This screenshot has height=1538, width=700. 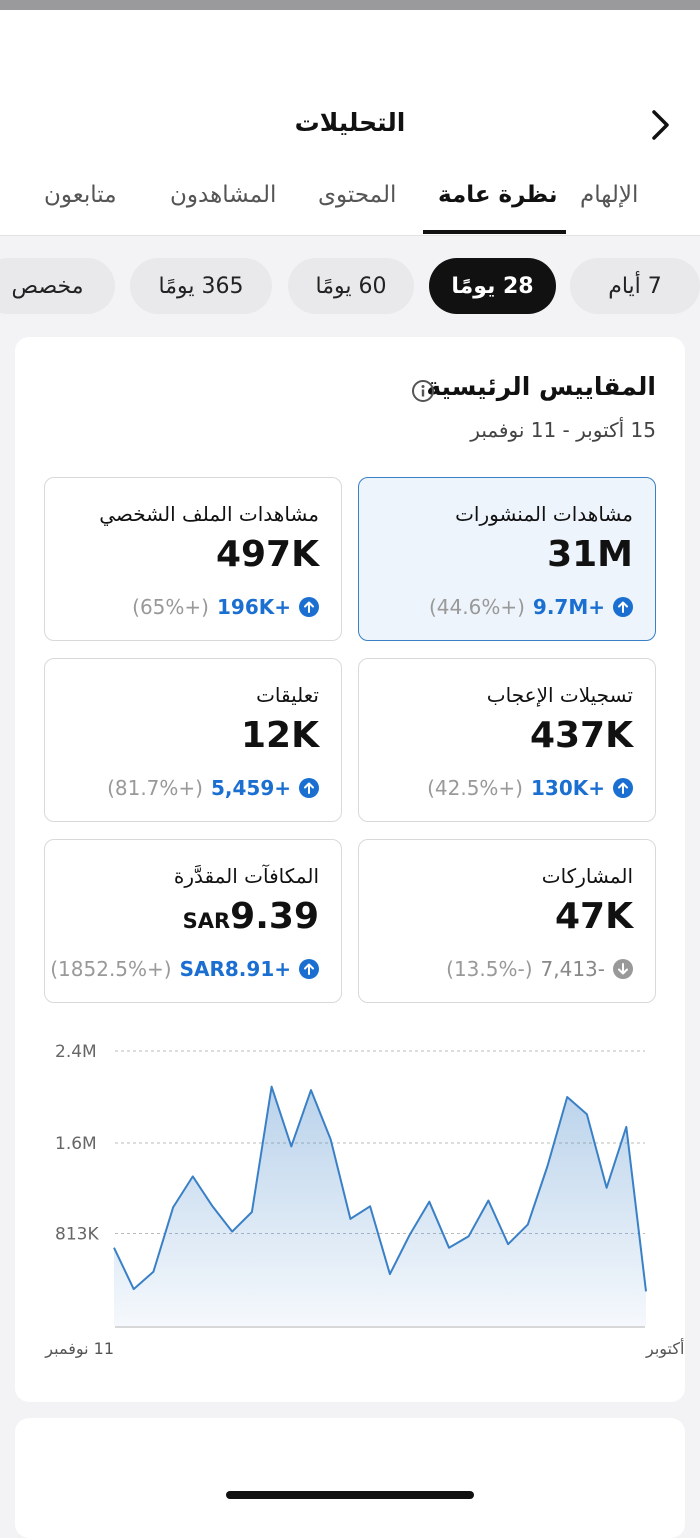 What do you see at coordinates (609, 195) in the screenshot?
I see `tab: الإلهام` at bounding box center [609, 195].